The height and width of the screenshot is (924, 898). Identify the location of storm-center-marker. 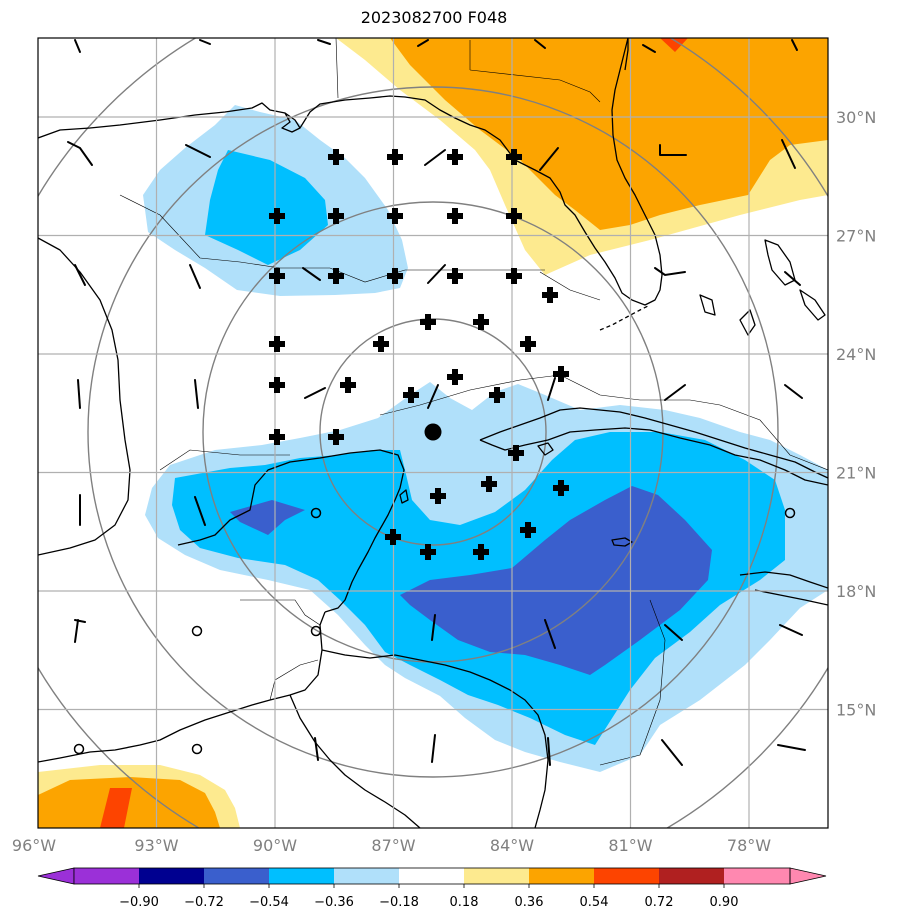
(433, 432).